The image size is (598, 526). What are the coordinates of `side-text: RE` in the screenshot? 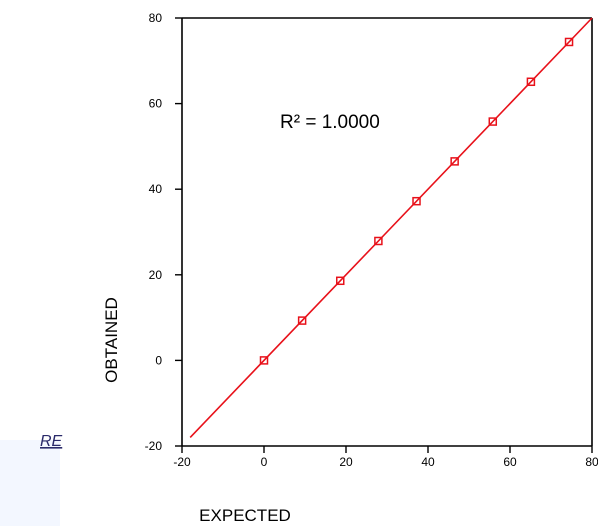 It's located at (51, 441).